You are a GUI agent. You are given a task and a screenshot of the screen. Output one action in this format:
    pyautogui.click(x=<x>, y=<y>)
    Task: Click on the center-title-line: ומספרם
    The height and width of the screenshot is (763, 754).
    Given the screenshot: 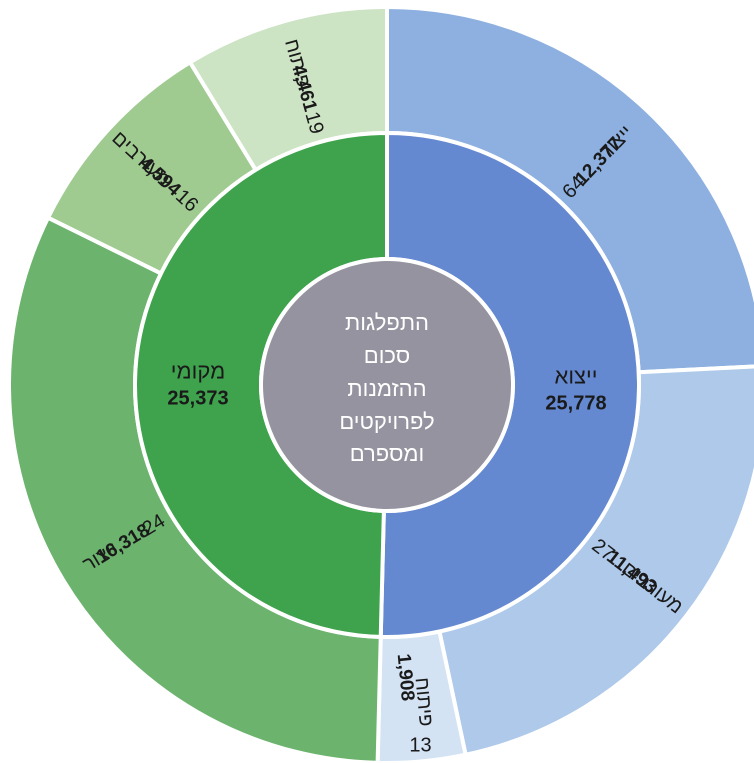 What is the action you would take?
    pyautogui.click(x=387, y=453)
    